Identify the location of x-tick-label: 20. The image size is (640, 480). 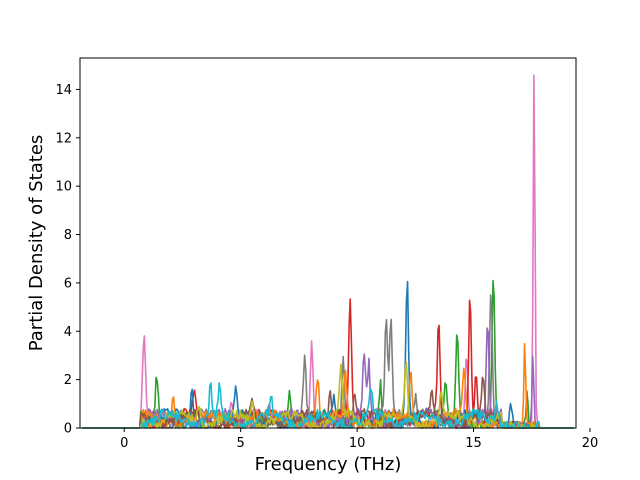
(590, 443).